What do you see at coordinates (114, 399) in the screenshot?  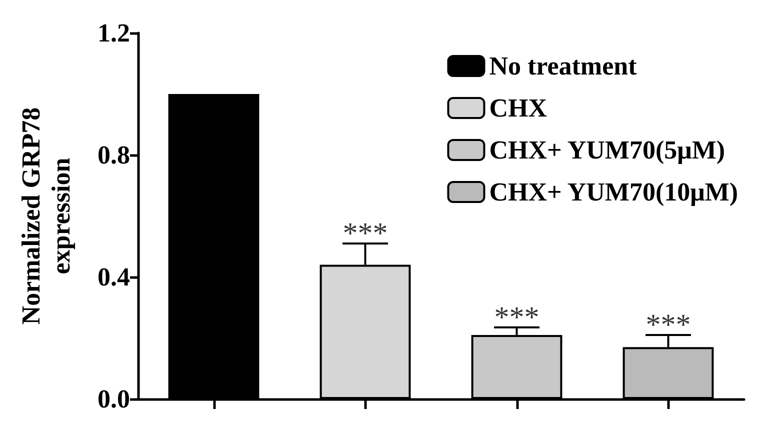 I see `y-tick-label: 0.0` at bounding box center [114, 399].